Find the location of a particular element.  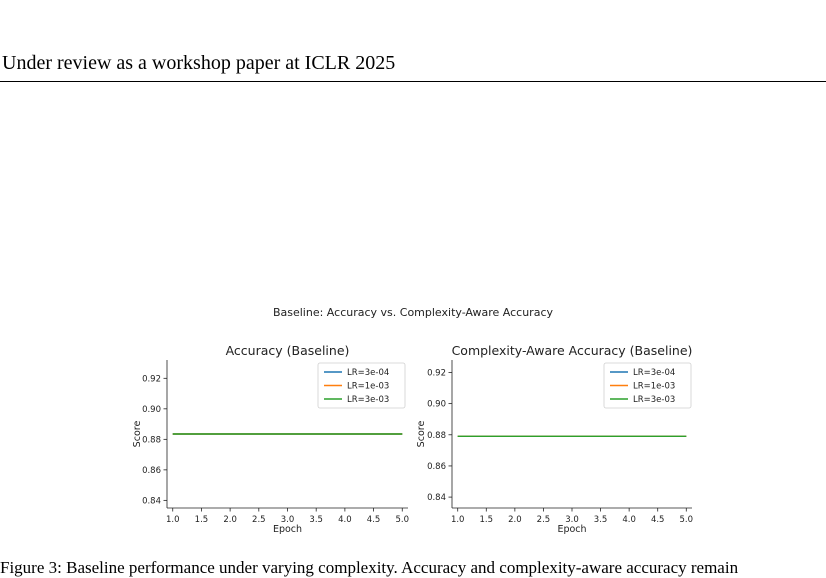

chart-title: Complexity-Aware Accuracy (Baseline) is located at coordinates (572, 350).